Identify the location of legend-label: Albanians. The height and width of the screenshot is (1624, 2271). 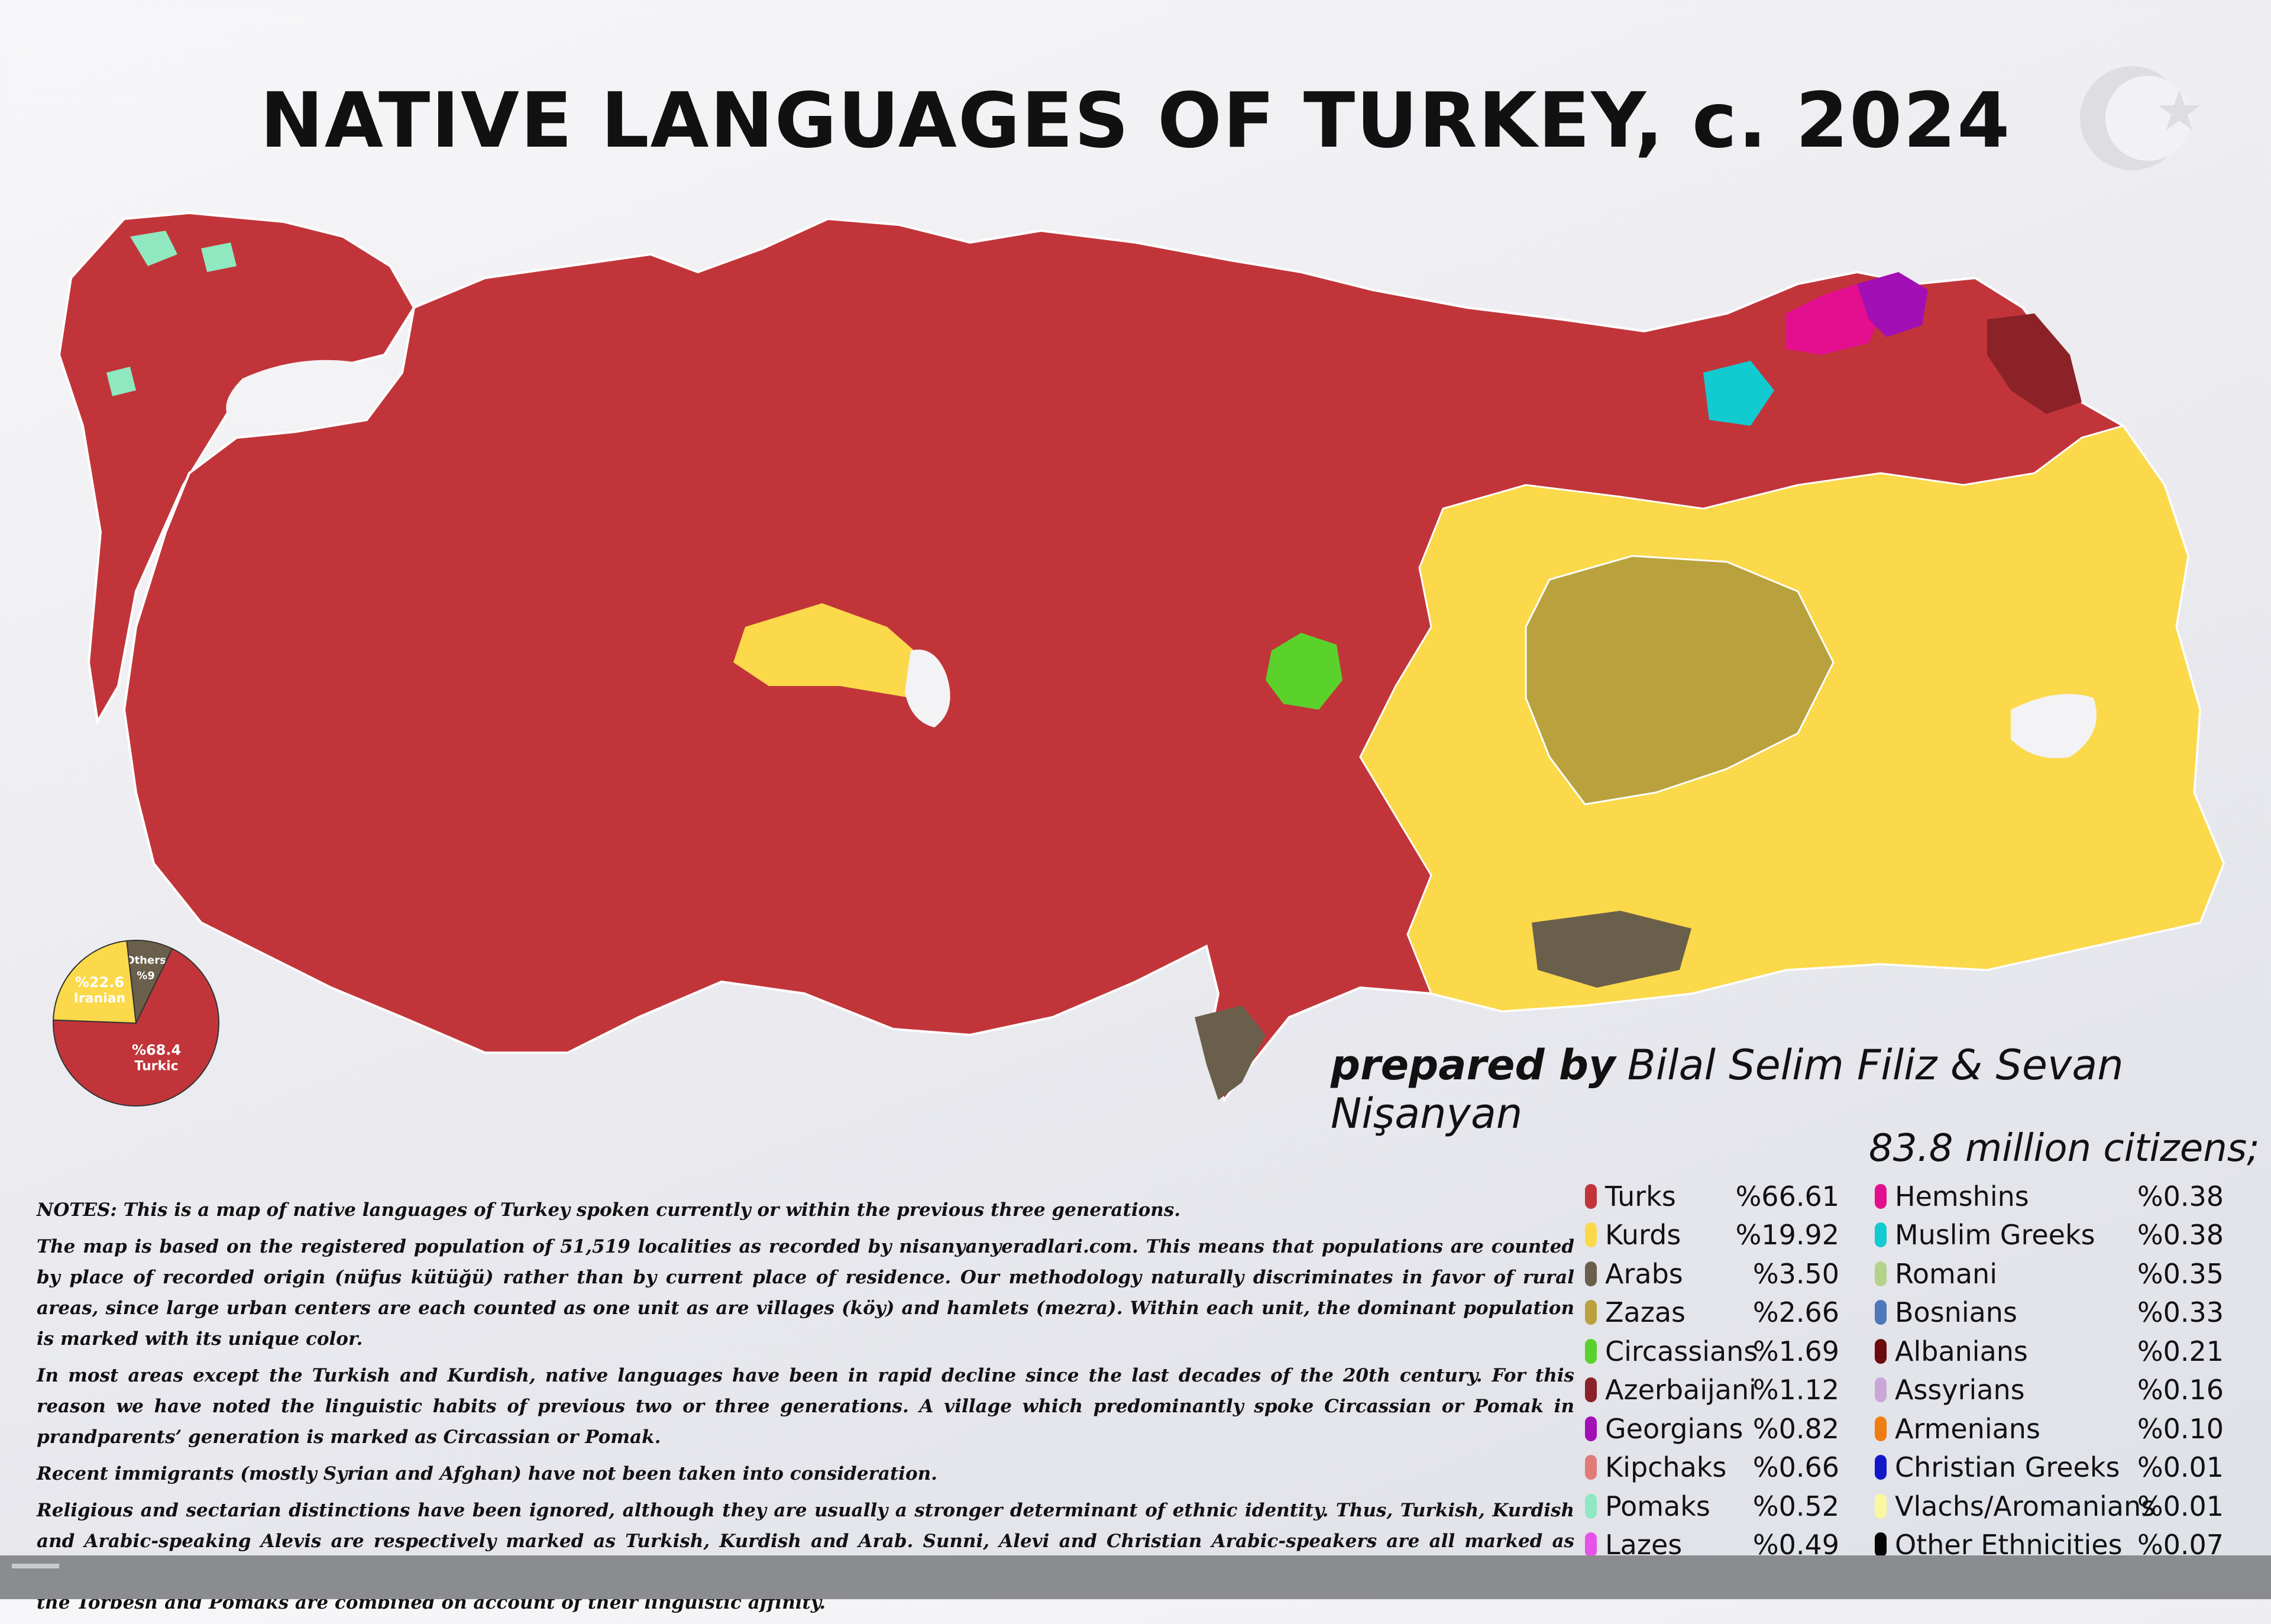
(1962, 1351).